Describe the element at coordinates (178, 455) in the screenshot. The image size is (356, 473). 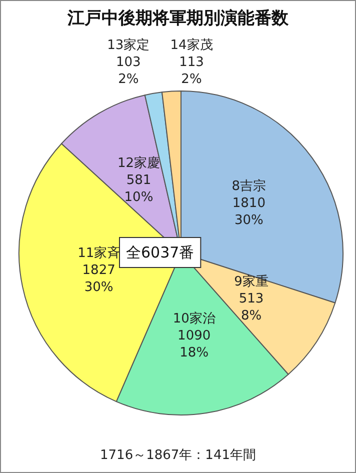
I see `text: 1716～1867年：141年間` at that location.